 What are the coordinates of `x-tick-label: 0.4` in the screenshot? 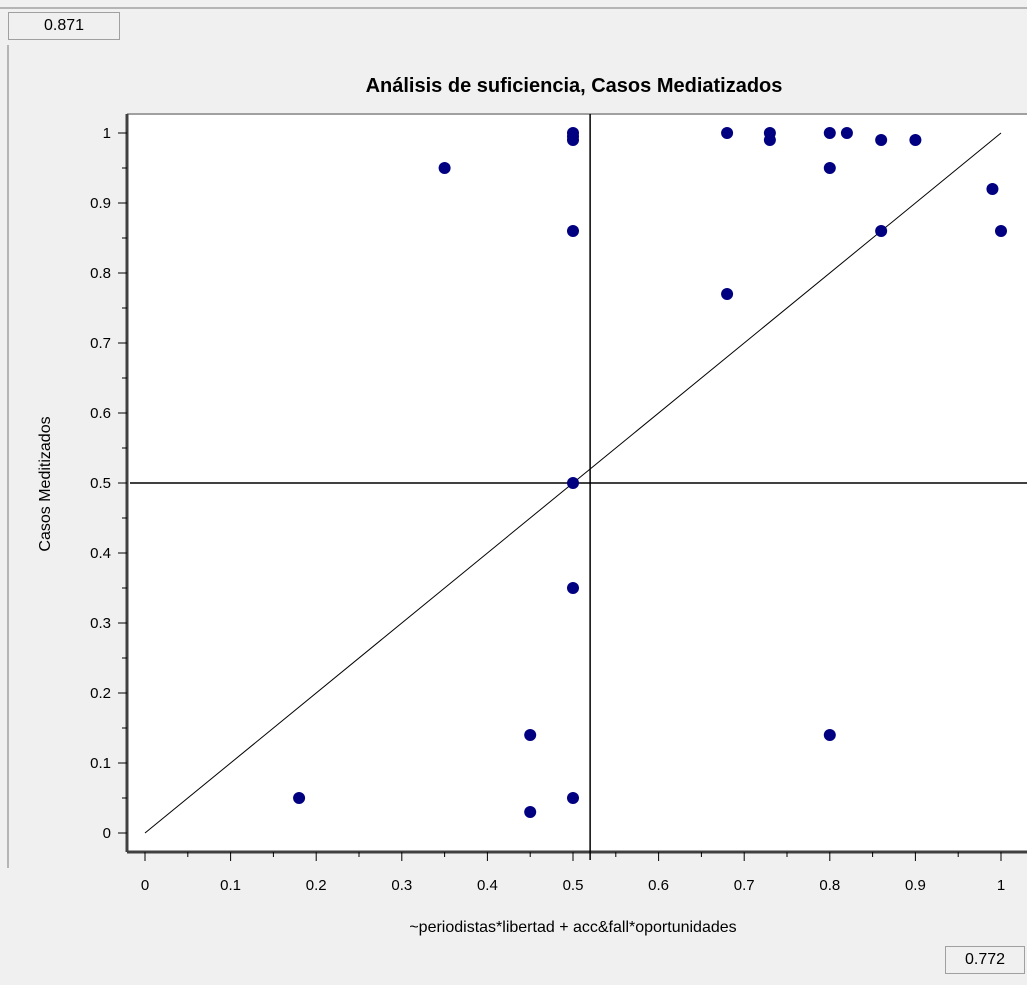 It's located at (487, 885).